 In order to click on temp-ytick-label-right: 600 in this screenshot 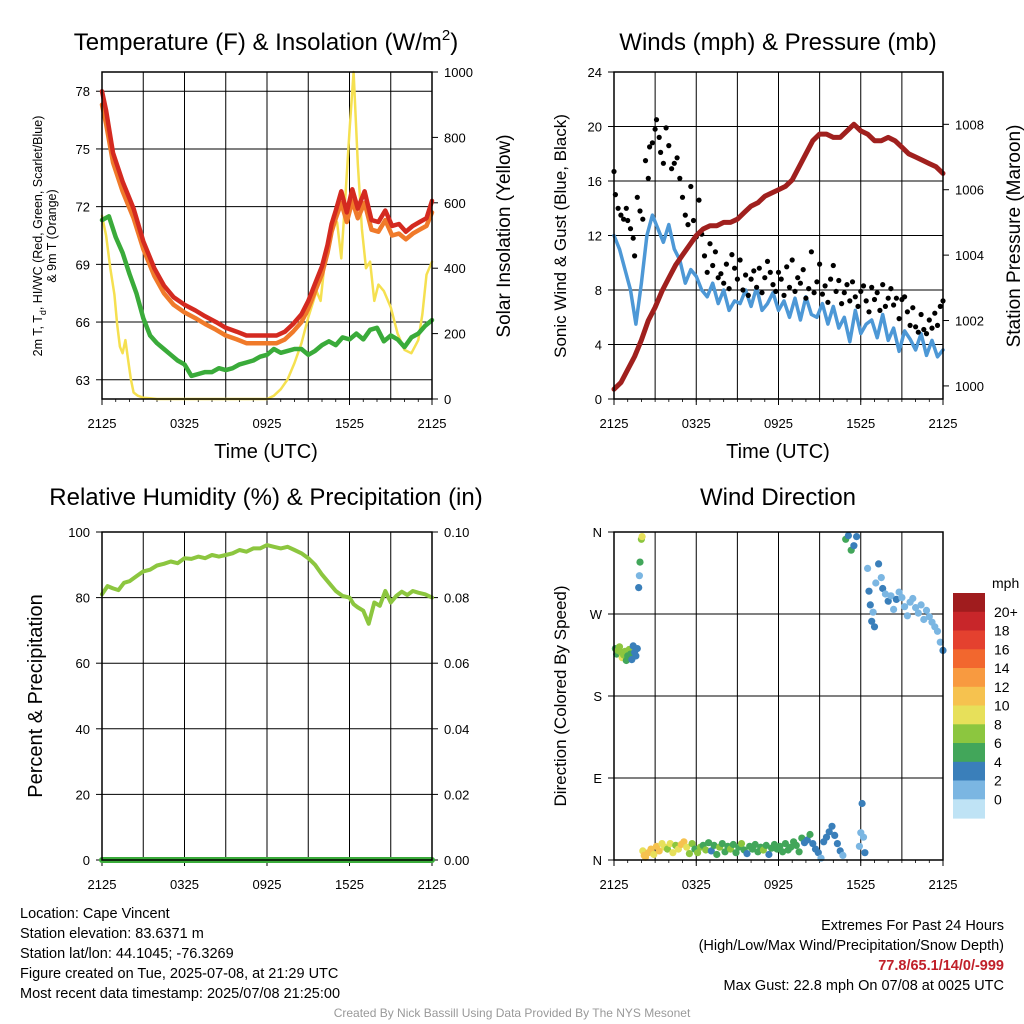, I will do `click(455, 203)`.